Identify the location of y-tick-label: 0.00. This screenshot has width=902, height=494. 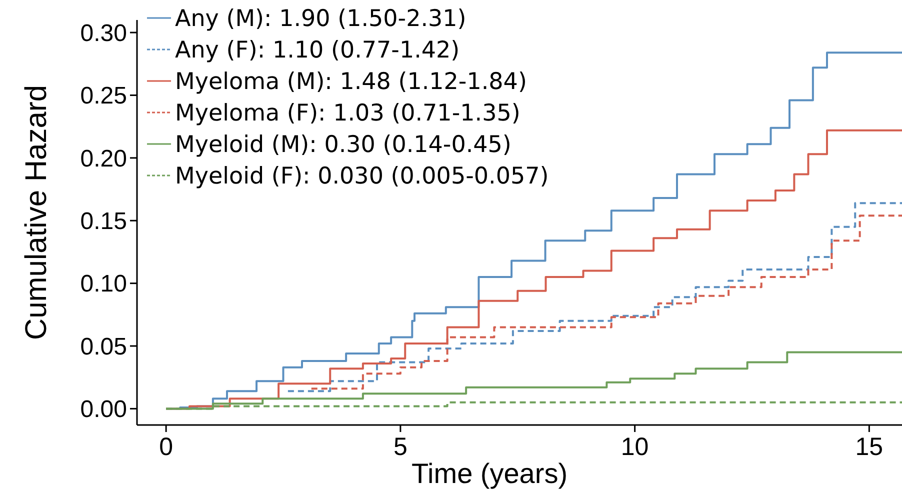
(103, 410).